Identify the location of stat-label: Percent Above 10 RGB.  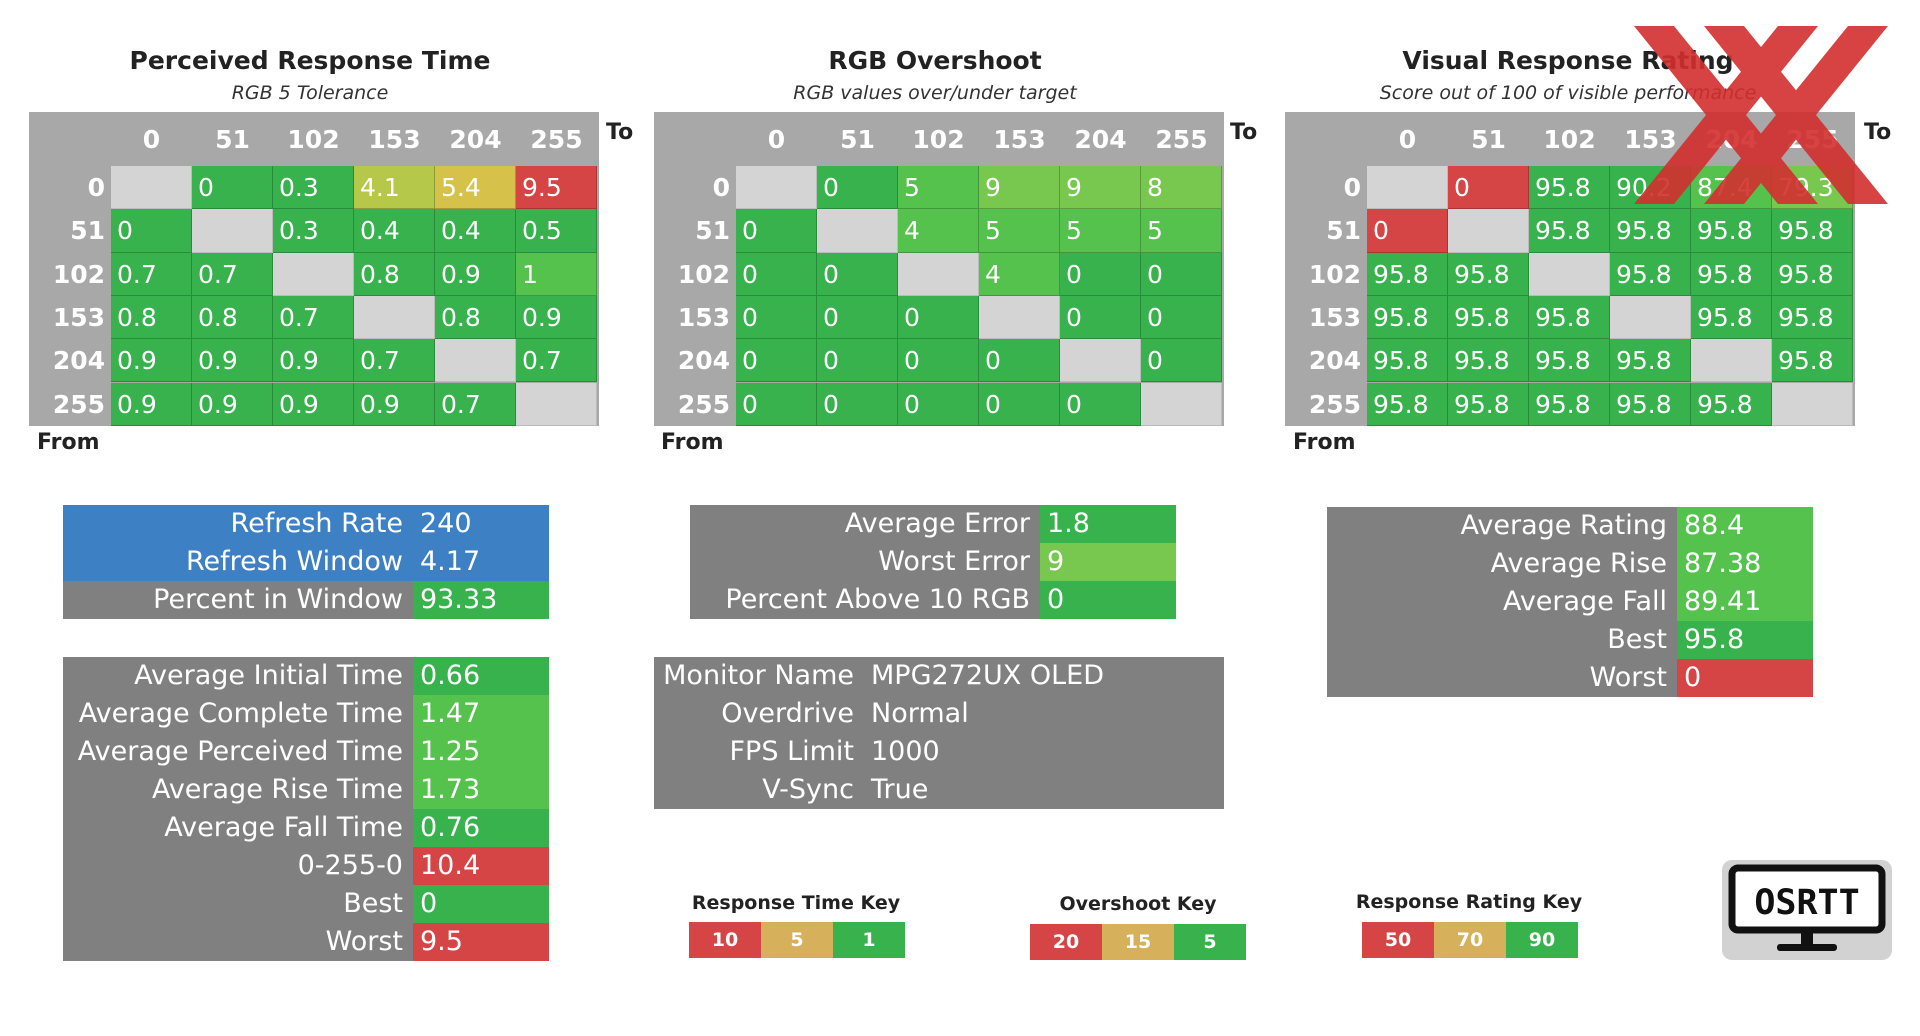
(877, 599).